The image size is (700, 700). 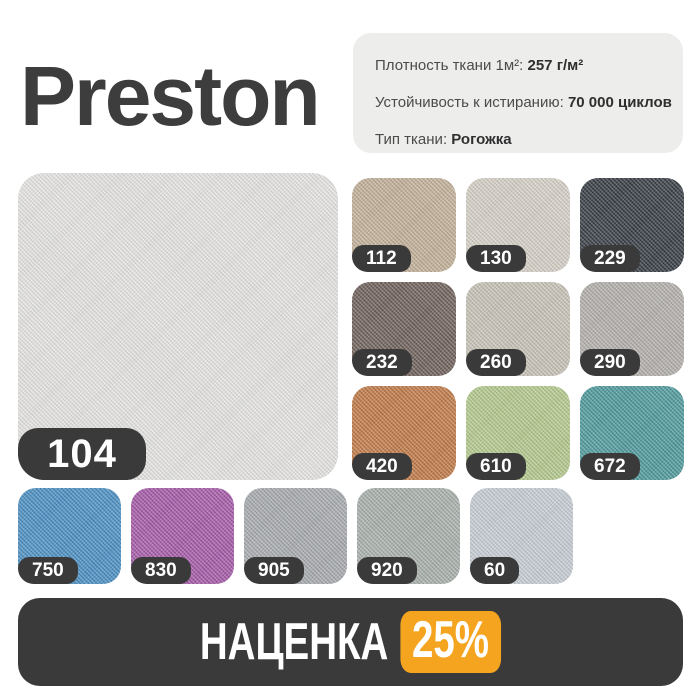 What do you see at coordinates (382, 362) in the screenshot?
I see `swatch-code-badge: 232` at bounding box center [382, 362].